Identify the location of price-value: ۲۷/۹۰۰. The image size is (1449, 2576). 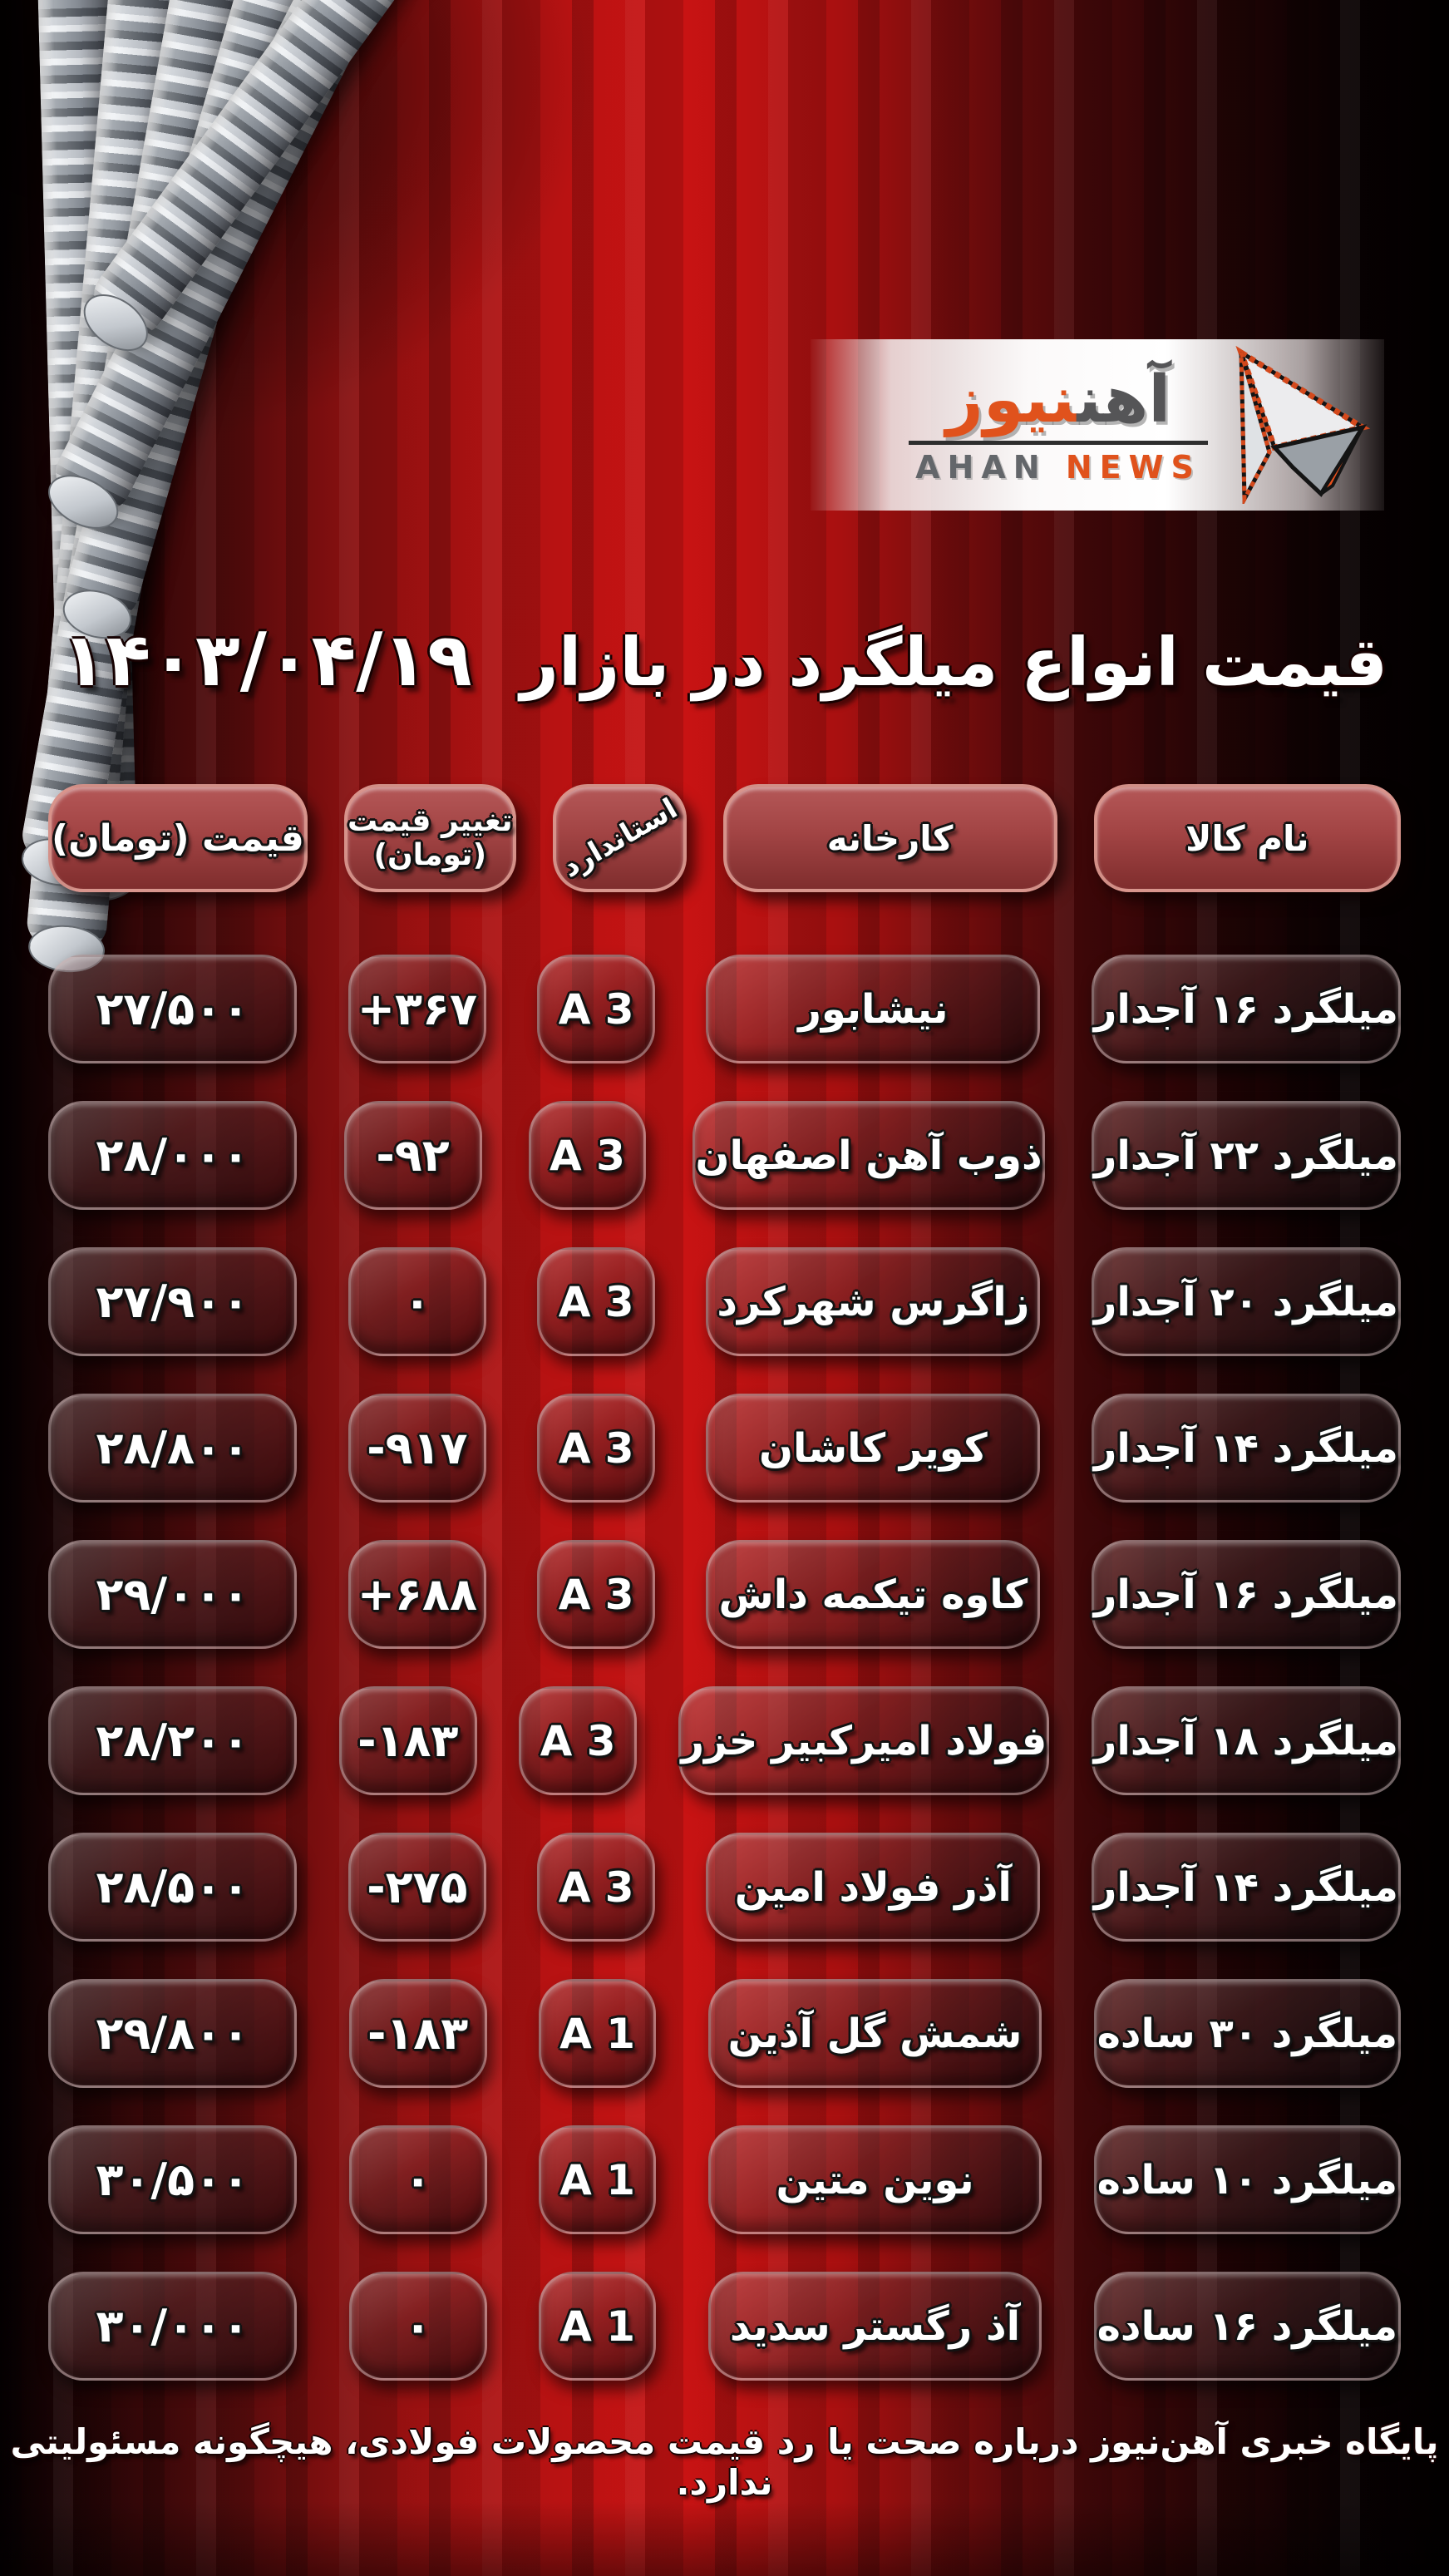
(172, 1302).